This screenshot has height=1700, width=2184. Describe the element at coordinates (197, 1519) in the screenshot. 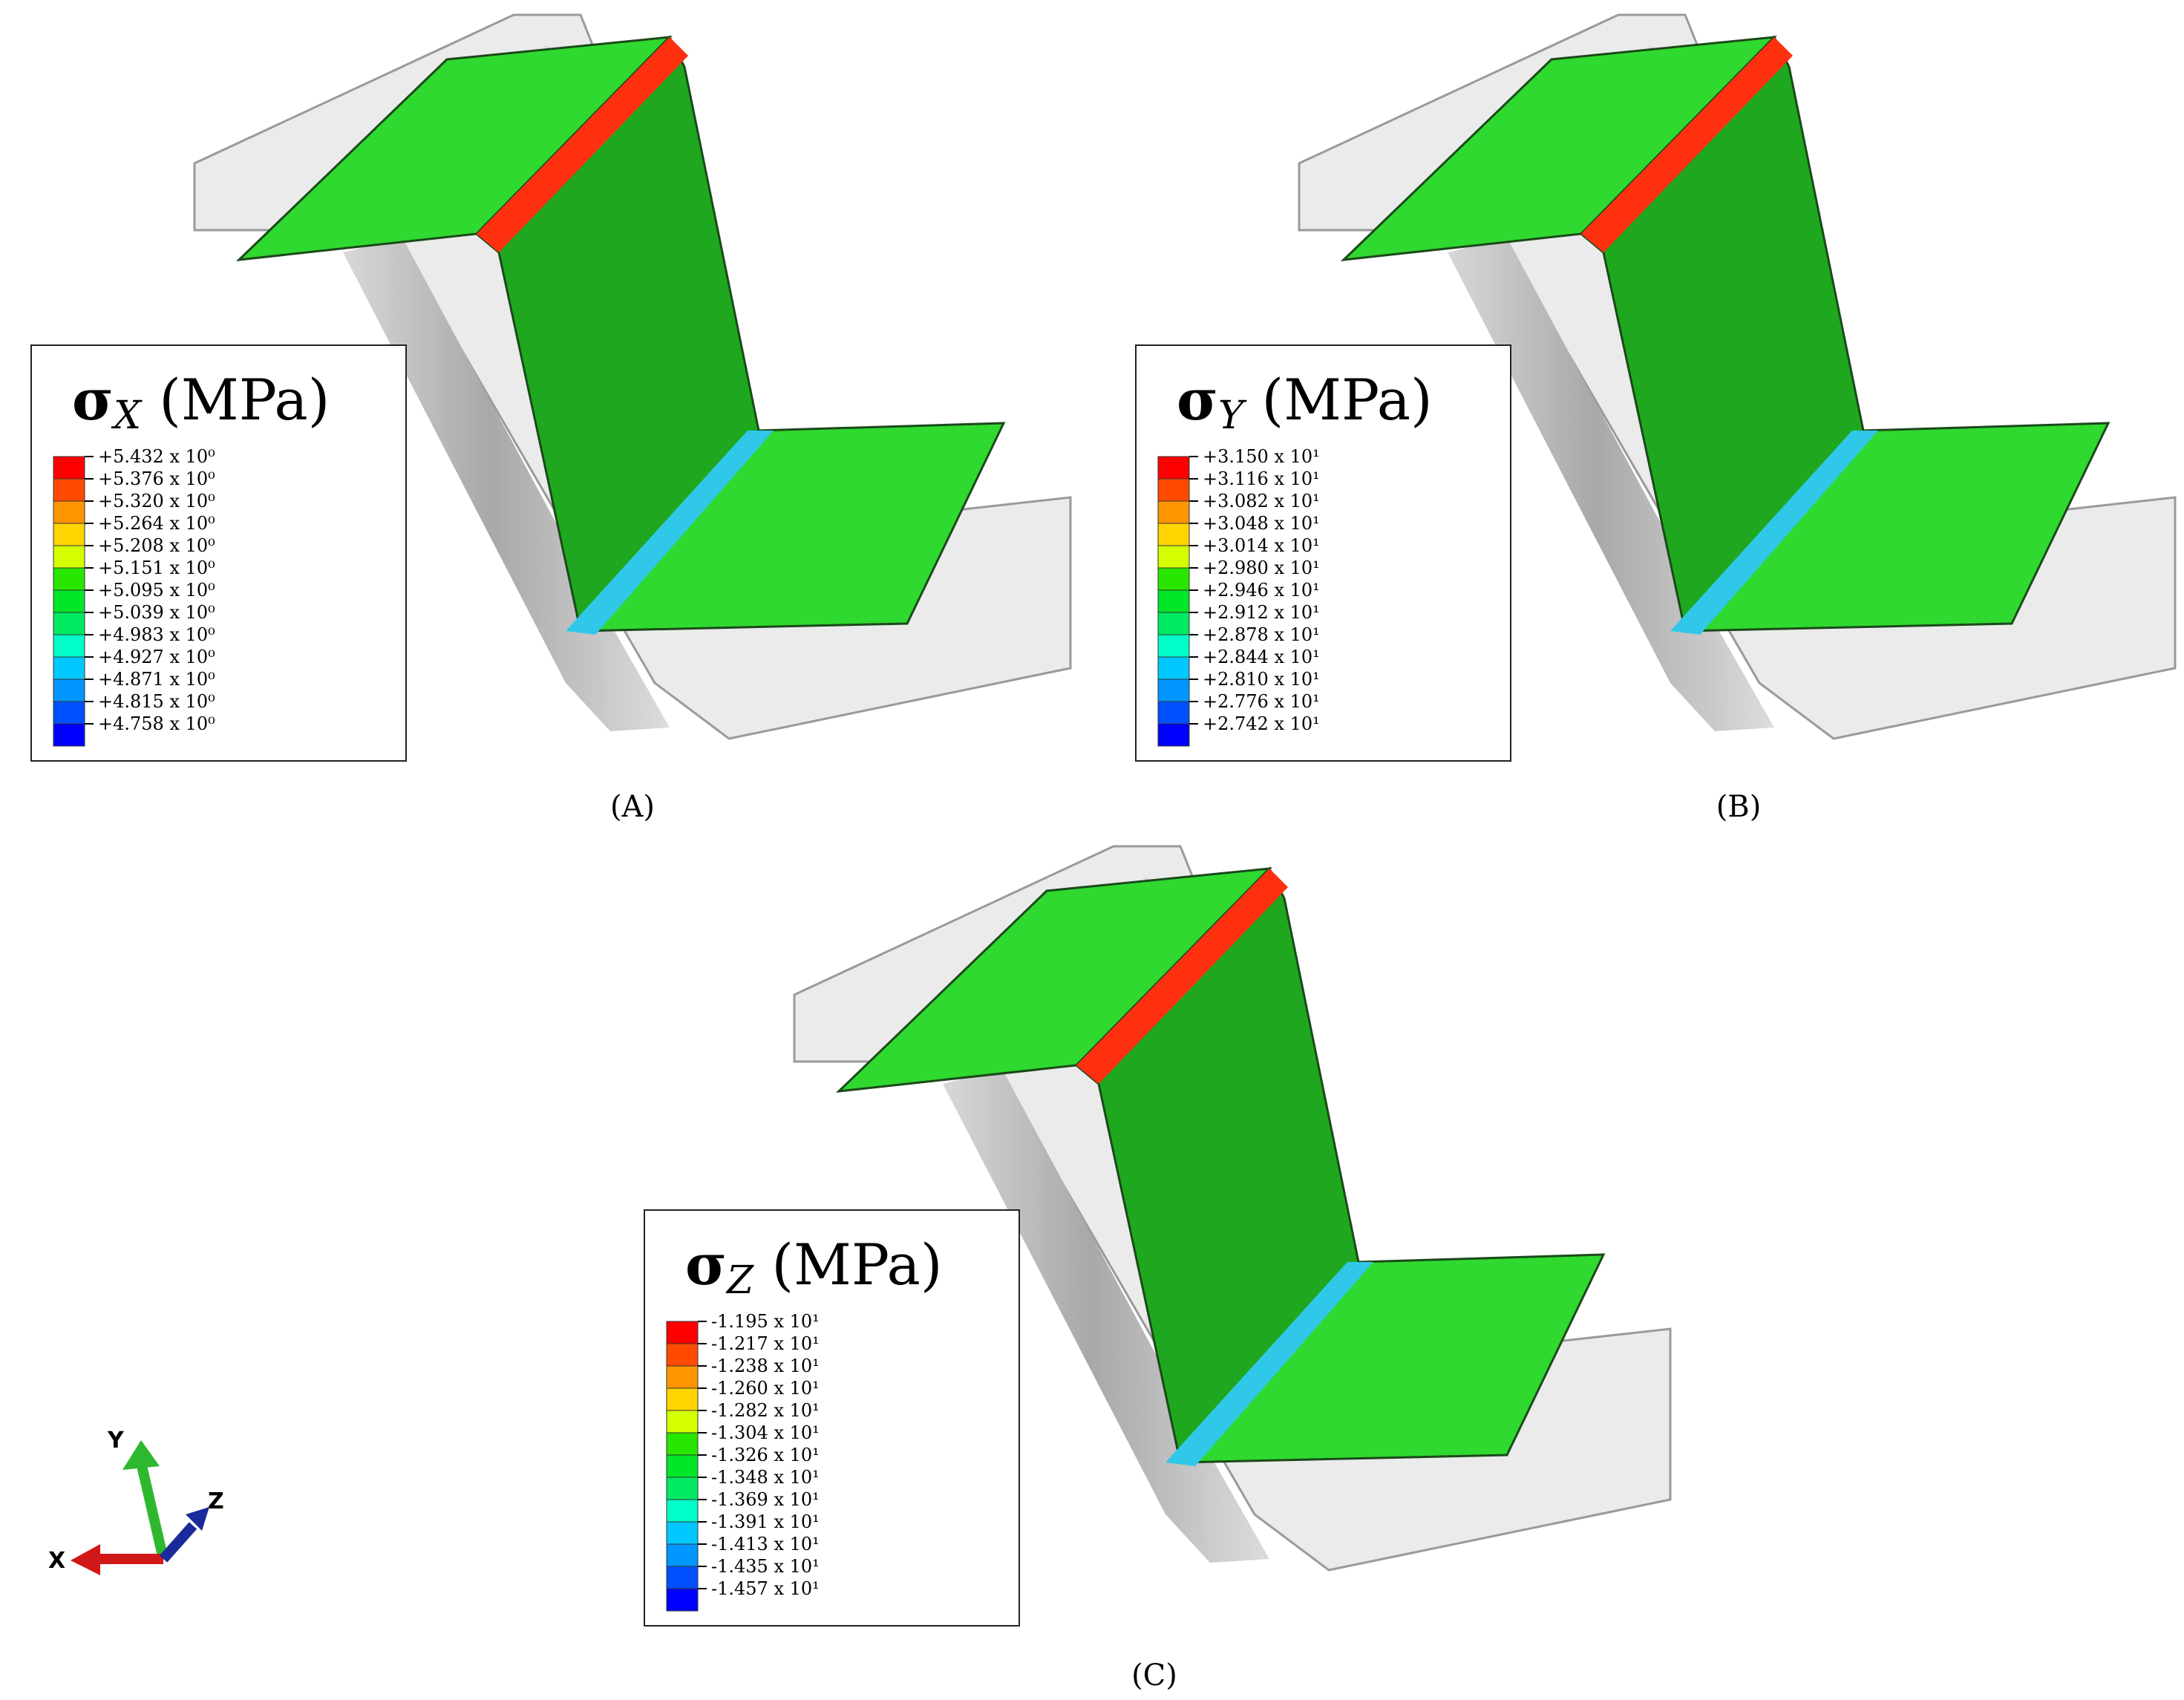

I see `triad-z-head` at that location.